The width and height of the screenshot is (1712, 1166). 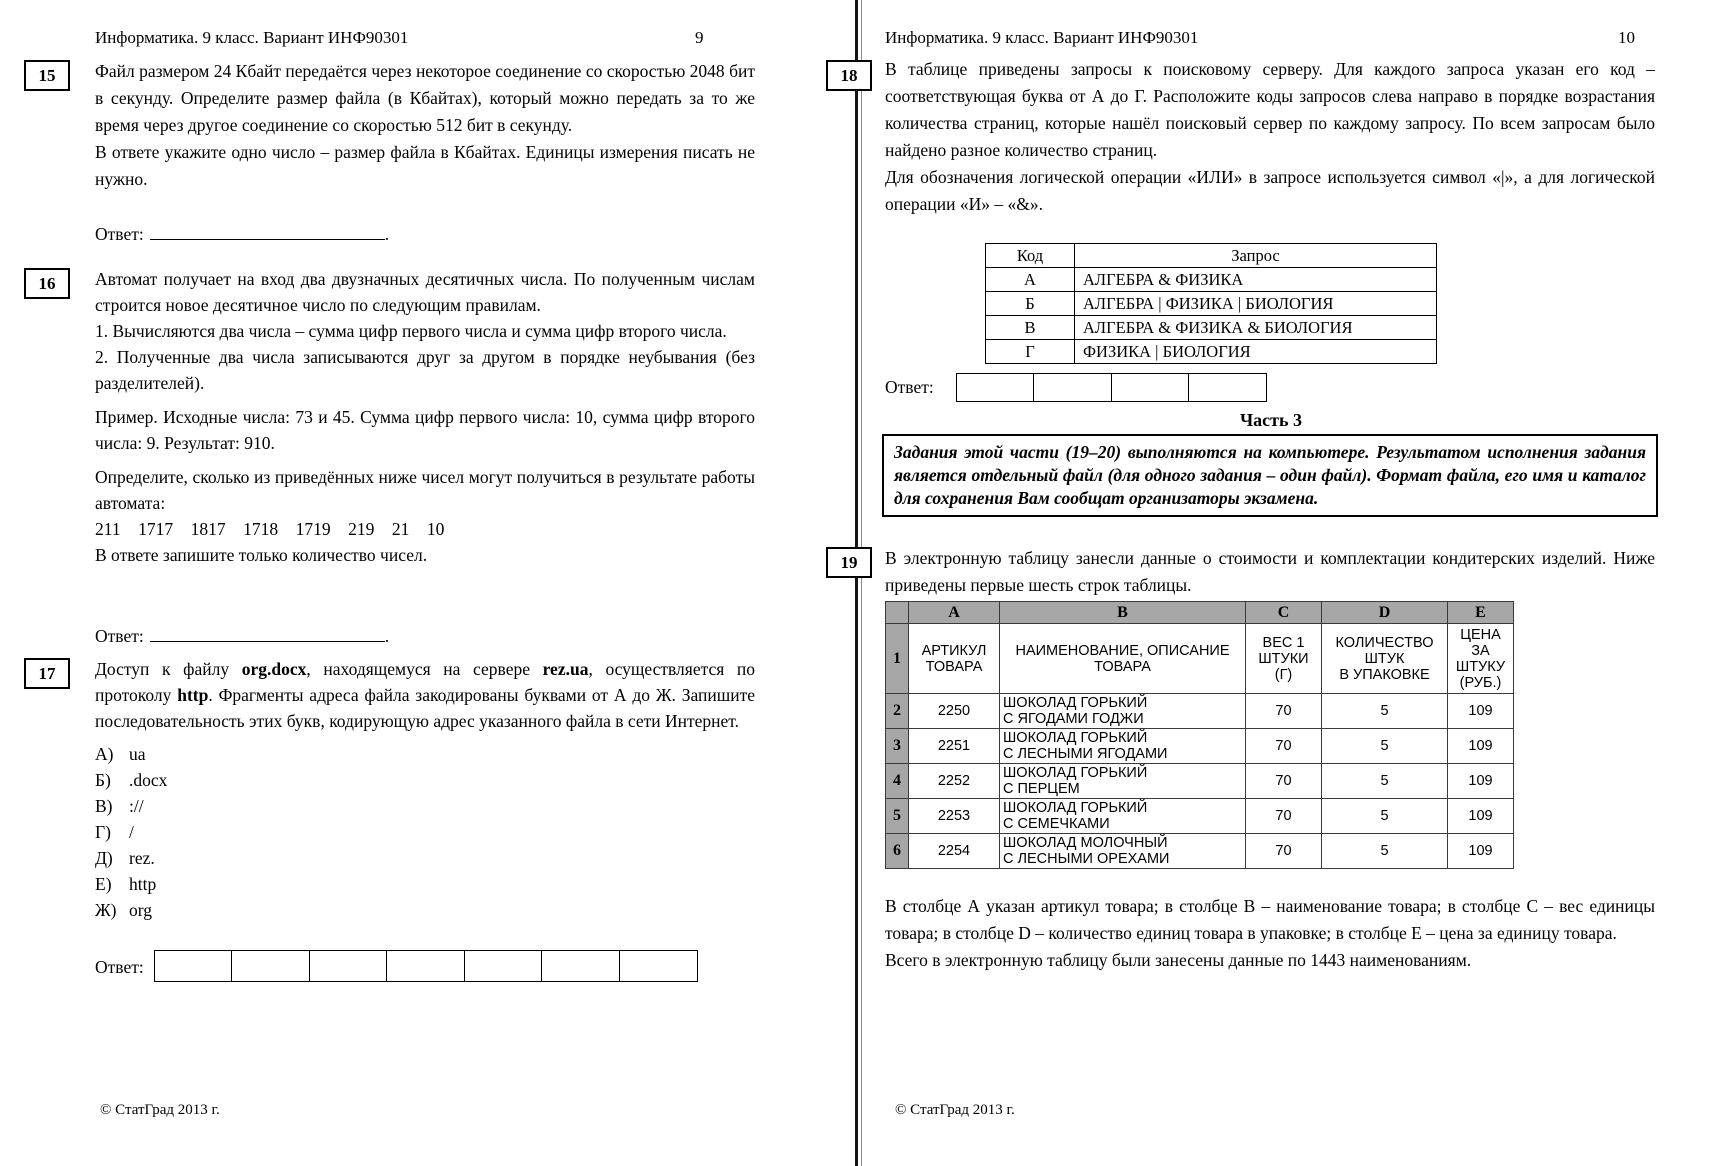 What do you see at coordinates (126, 884) in the screenshot?
I see `option-row: Е) http` at bounding box center [126, 884].